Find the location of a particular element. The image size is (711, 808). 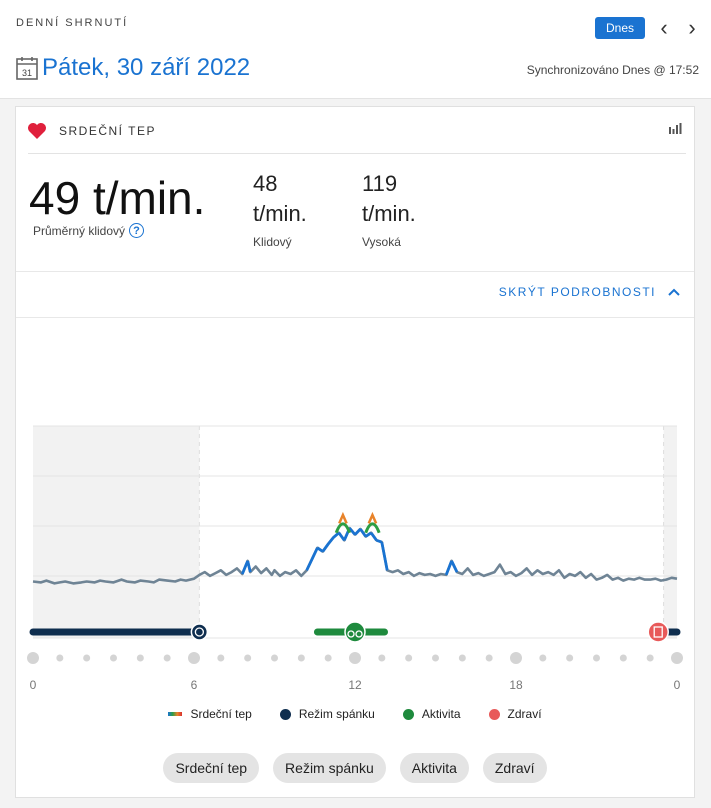

average-resting-value: 49 t/min. is located at coordinates (117, 198).